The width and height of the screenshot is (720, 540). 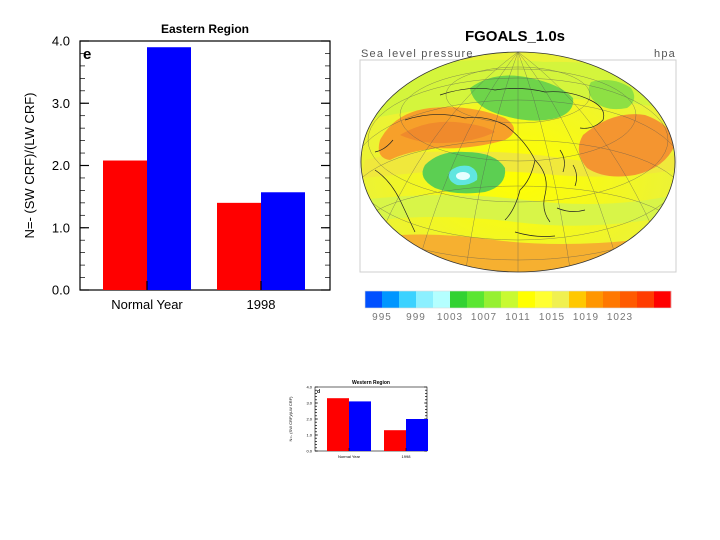 I want to click on map-subtitle-left: Sea level pressure, so click(x=417, y=54).